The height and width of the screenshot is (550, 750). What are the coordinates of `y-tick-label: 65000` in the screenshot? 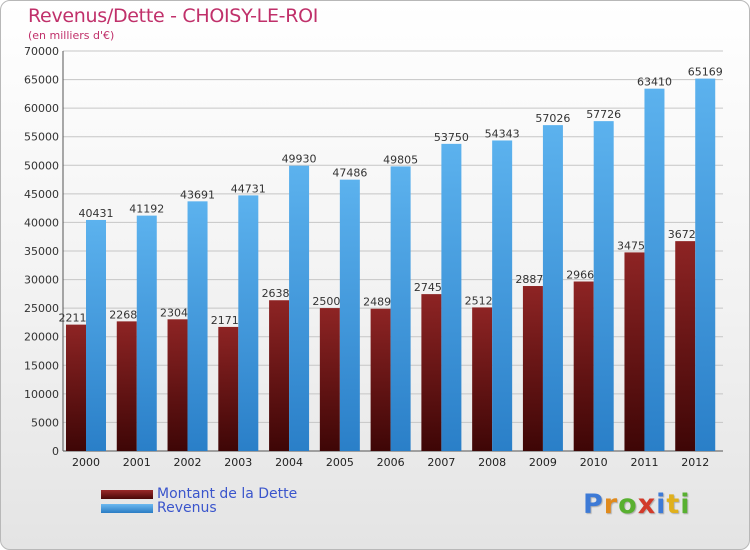 It's located at (41, 80).